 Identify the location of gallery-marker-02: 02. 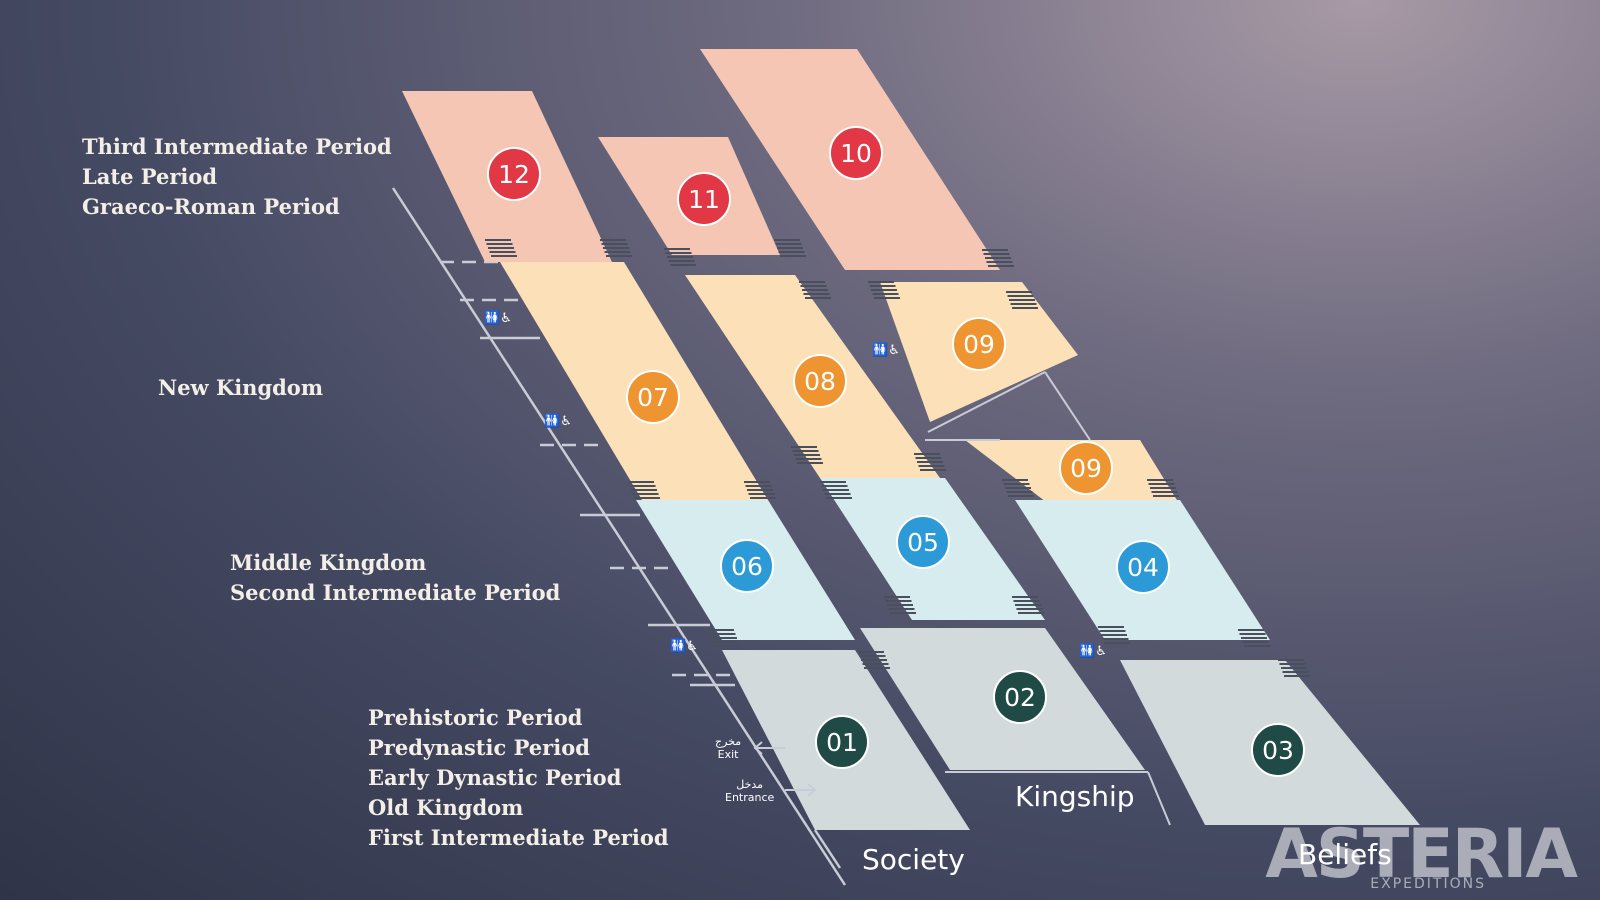
(1020, 697).